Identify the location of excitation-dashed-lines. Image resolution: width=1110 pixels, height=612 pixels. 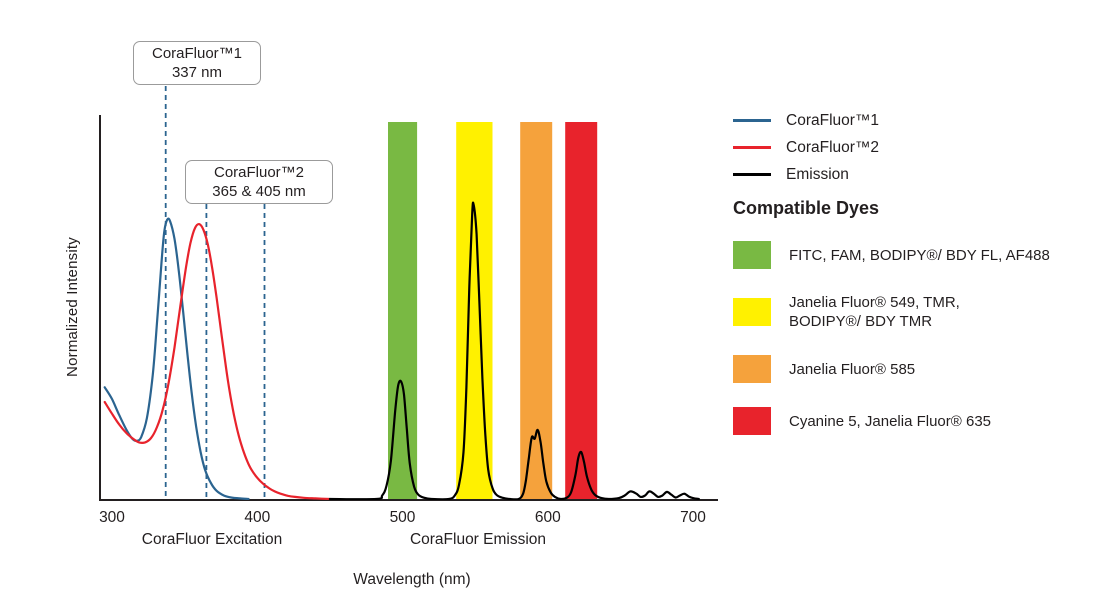
(215, 292).